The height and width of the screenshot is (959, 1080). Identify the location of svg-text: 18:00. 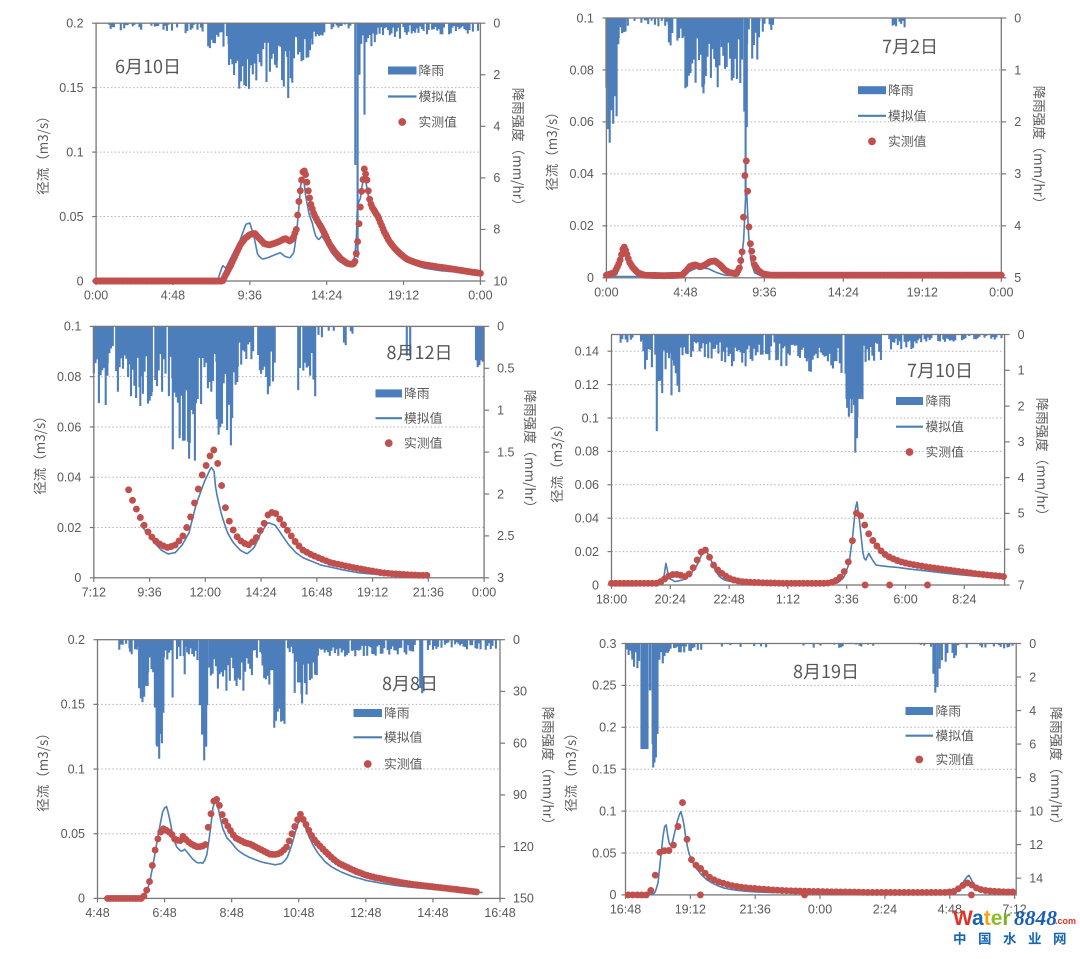
(611, 600).